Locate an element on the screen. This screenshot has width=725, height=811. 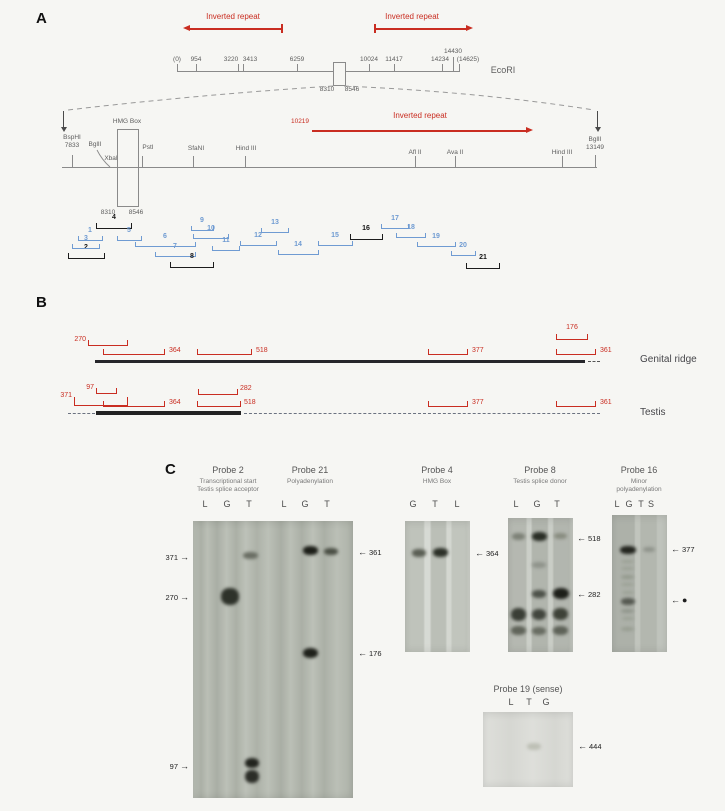
hmg-box-coord-right: 8546 is located at coordinates (136, 212).